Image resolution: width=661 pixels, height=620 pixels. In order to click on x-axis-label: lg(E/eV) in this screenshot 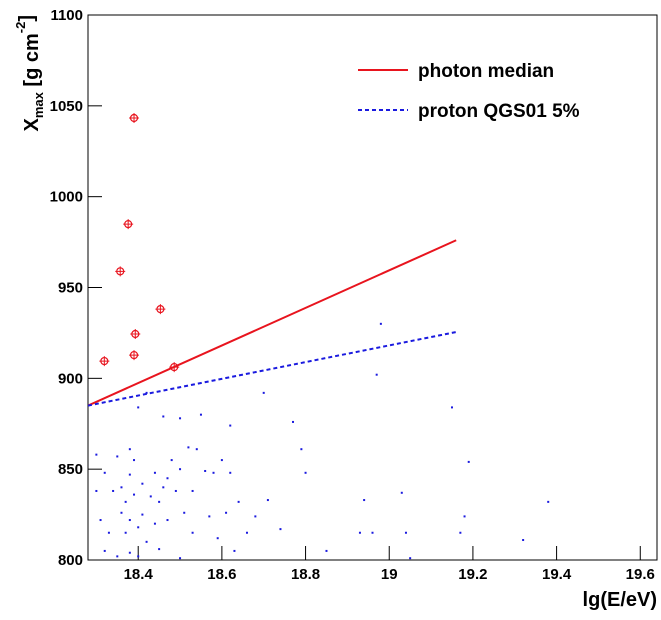, I will do `click(620, 600)`.